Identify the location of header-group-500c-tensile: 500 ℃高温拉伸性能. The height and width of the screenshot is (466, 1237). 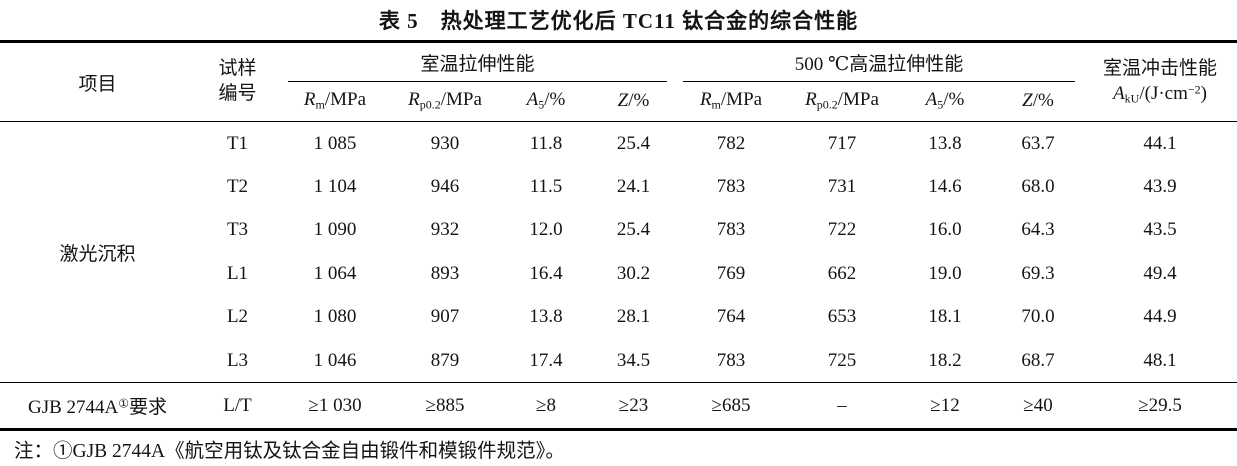
(879, 62).